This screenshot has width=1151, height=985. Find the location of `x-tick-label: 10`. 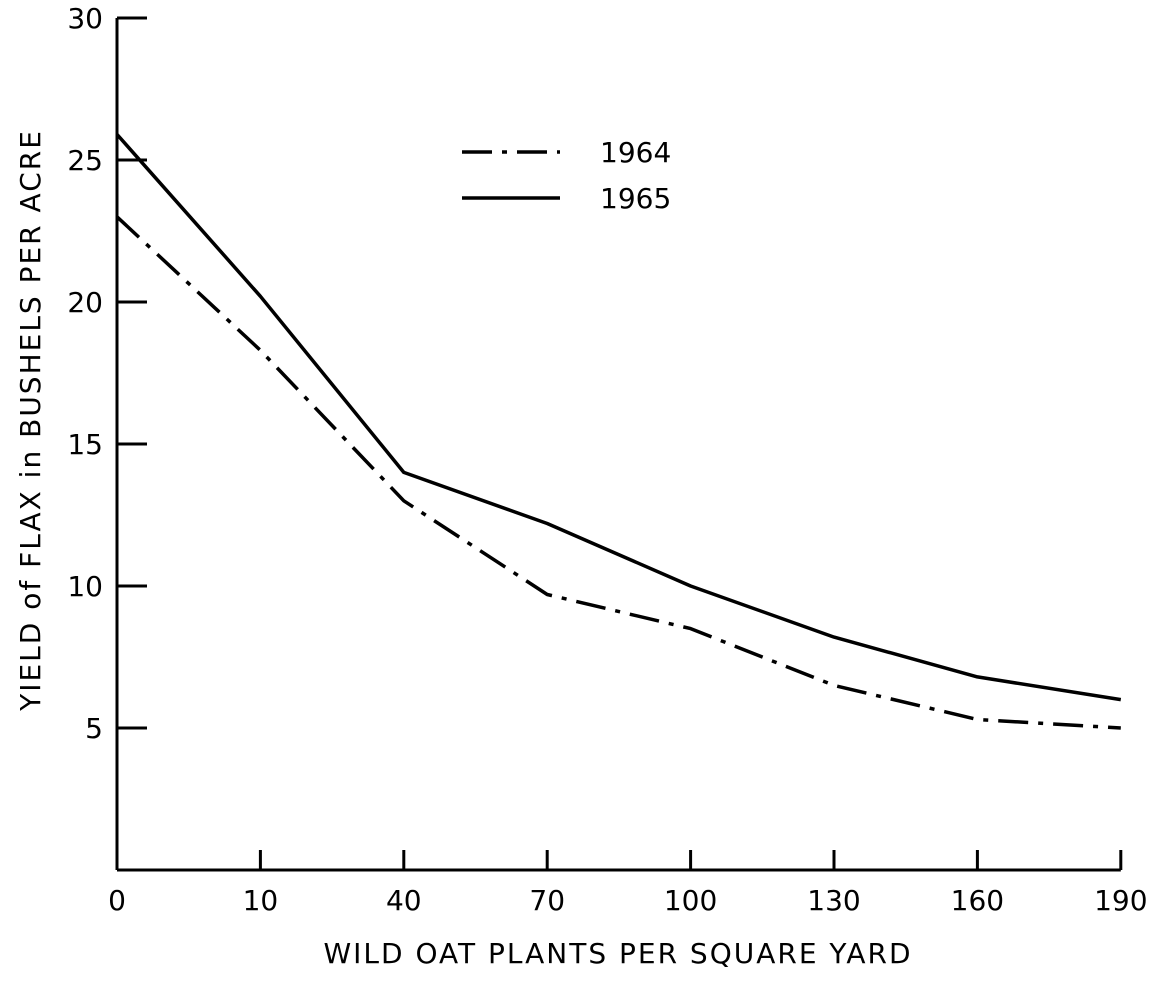

x-tick-label: 10 is located at coordinates (261, 900).